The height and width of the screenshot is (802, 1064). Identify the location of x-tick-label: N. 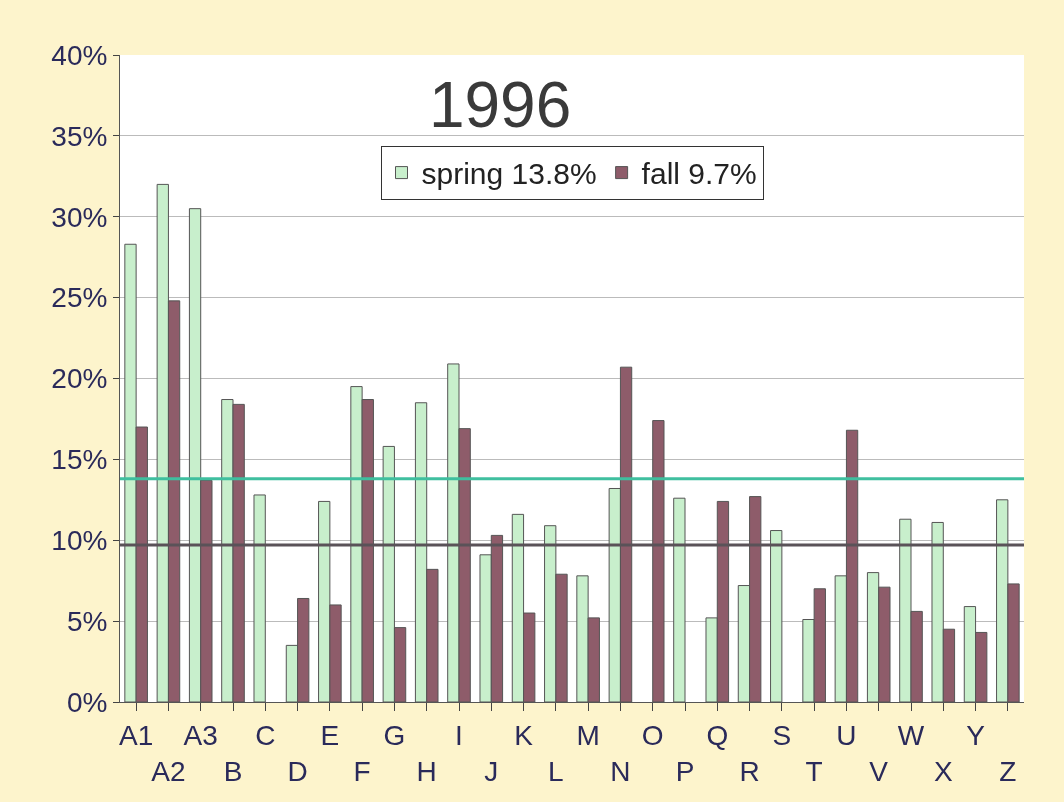
(620, 771).